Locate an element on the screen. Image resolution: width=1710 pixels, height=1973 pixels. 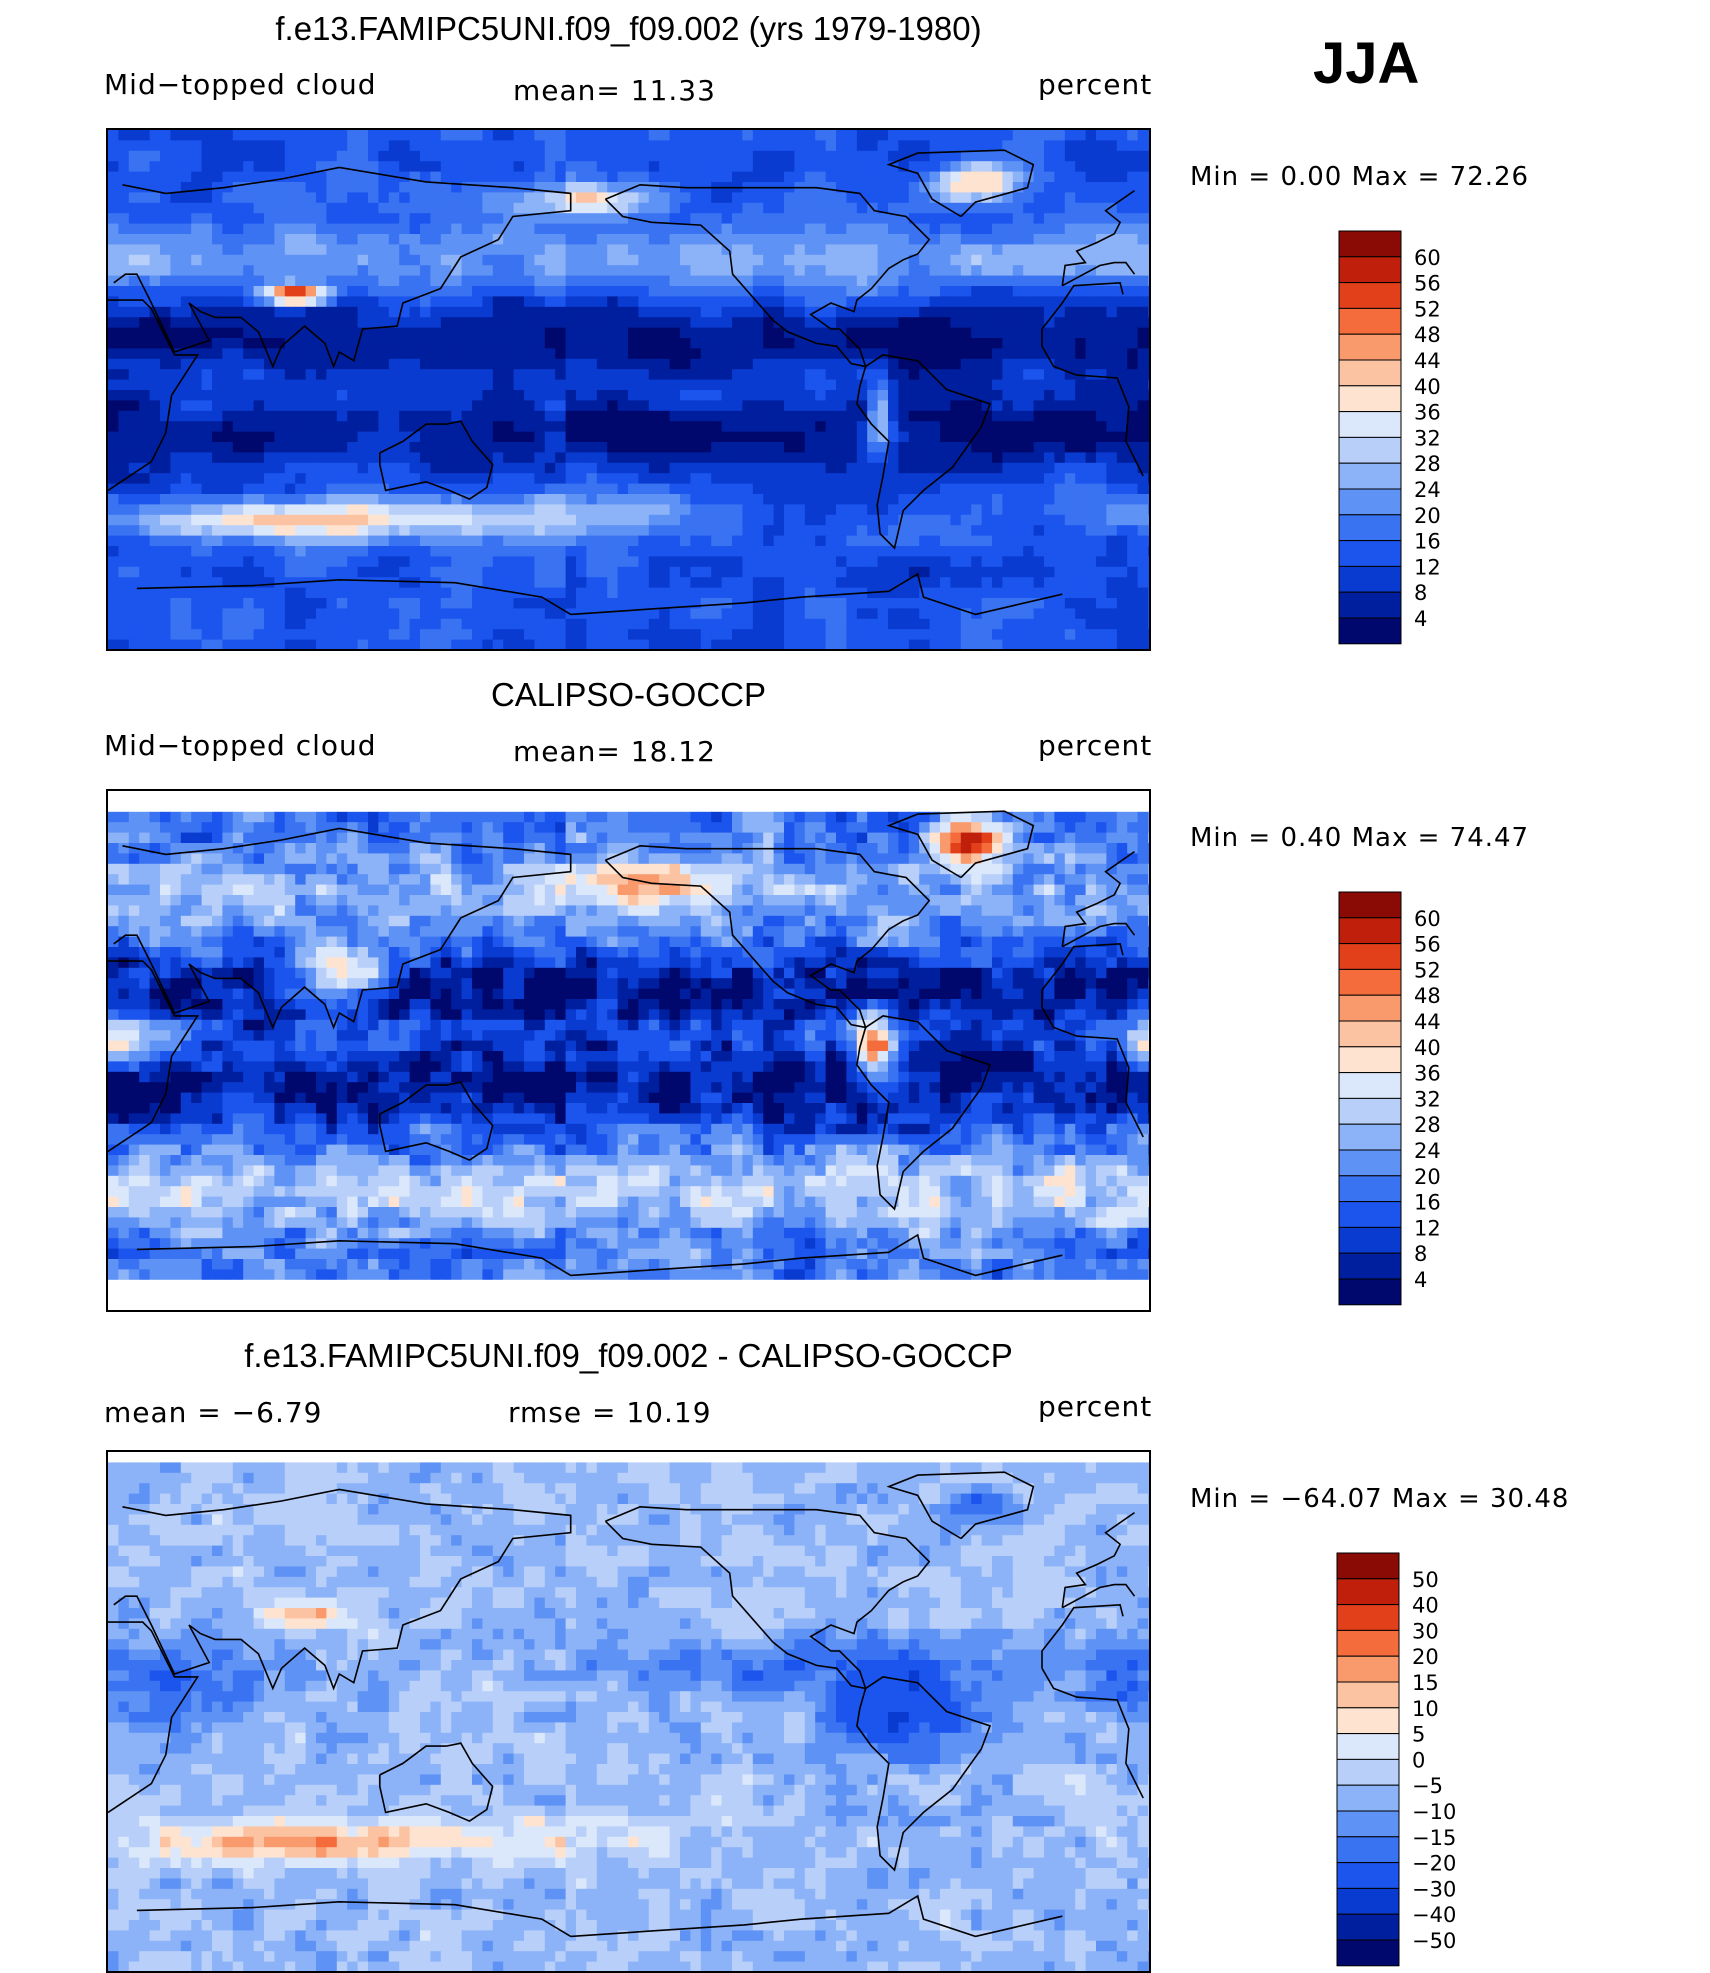
colorbar-tick-label: 5 is located at coordinates (1418, 1735).